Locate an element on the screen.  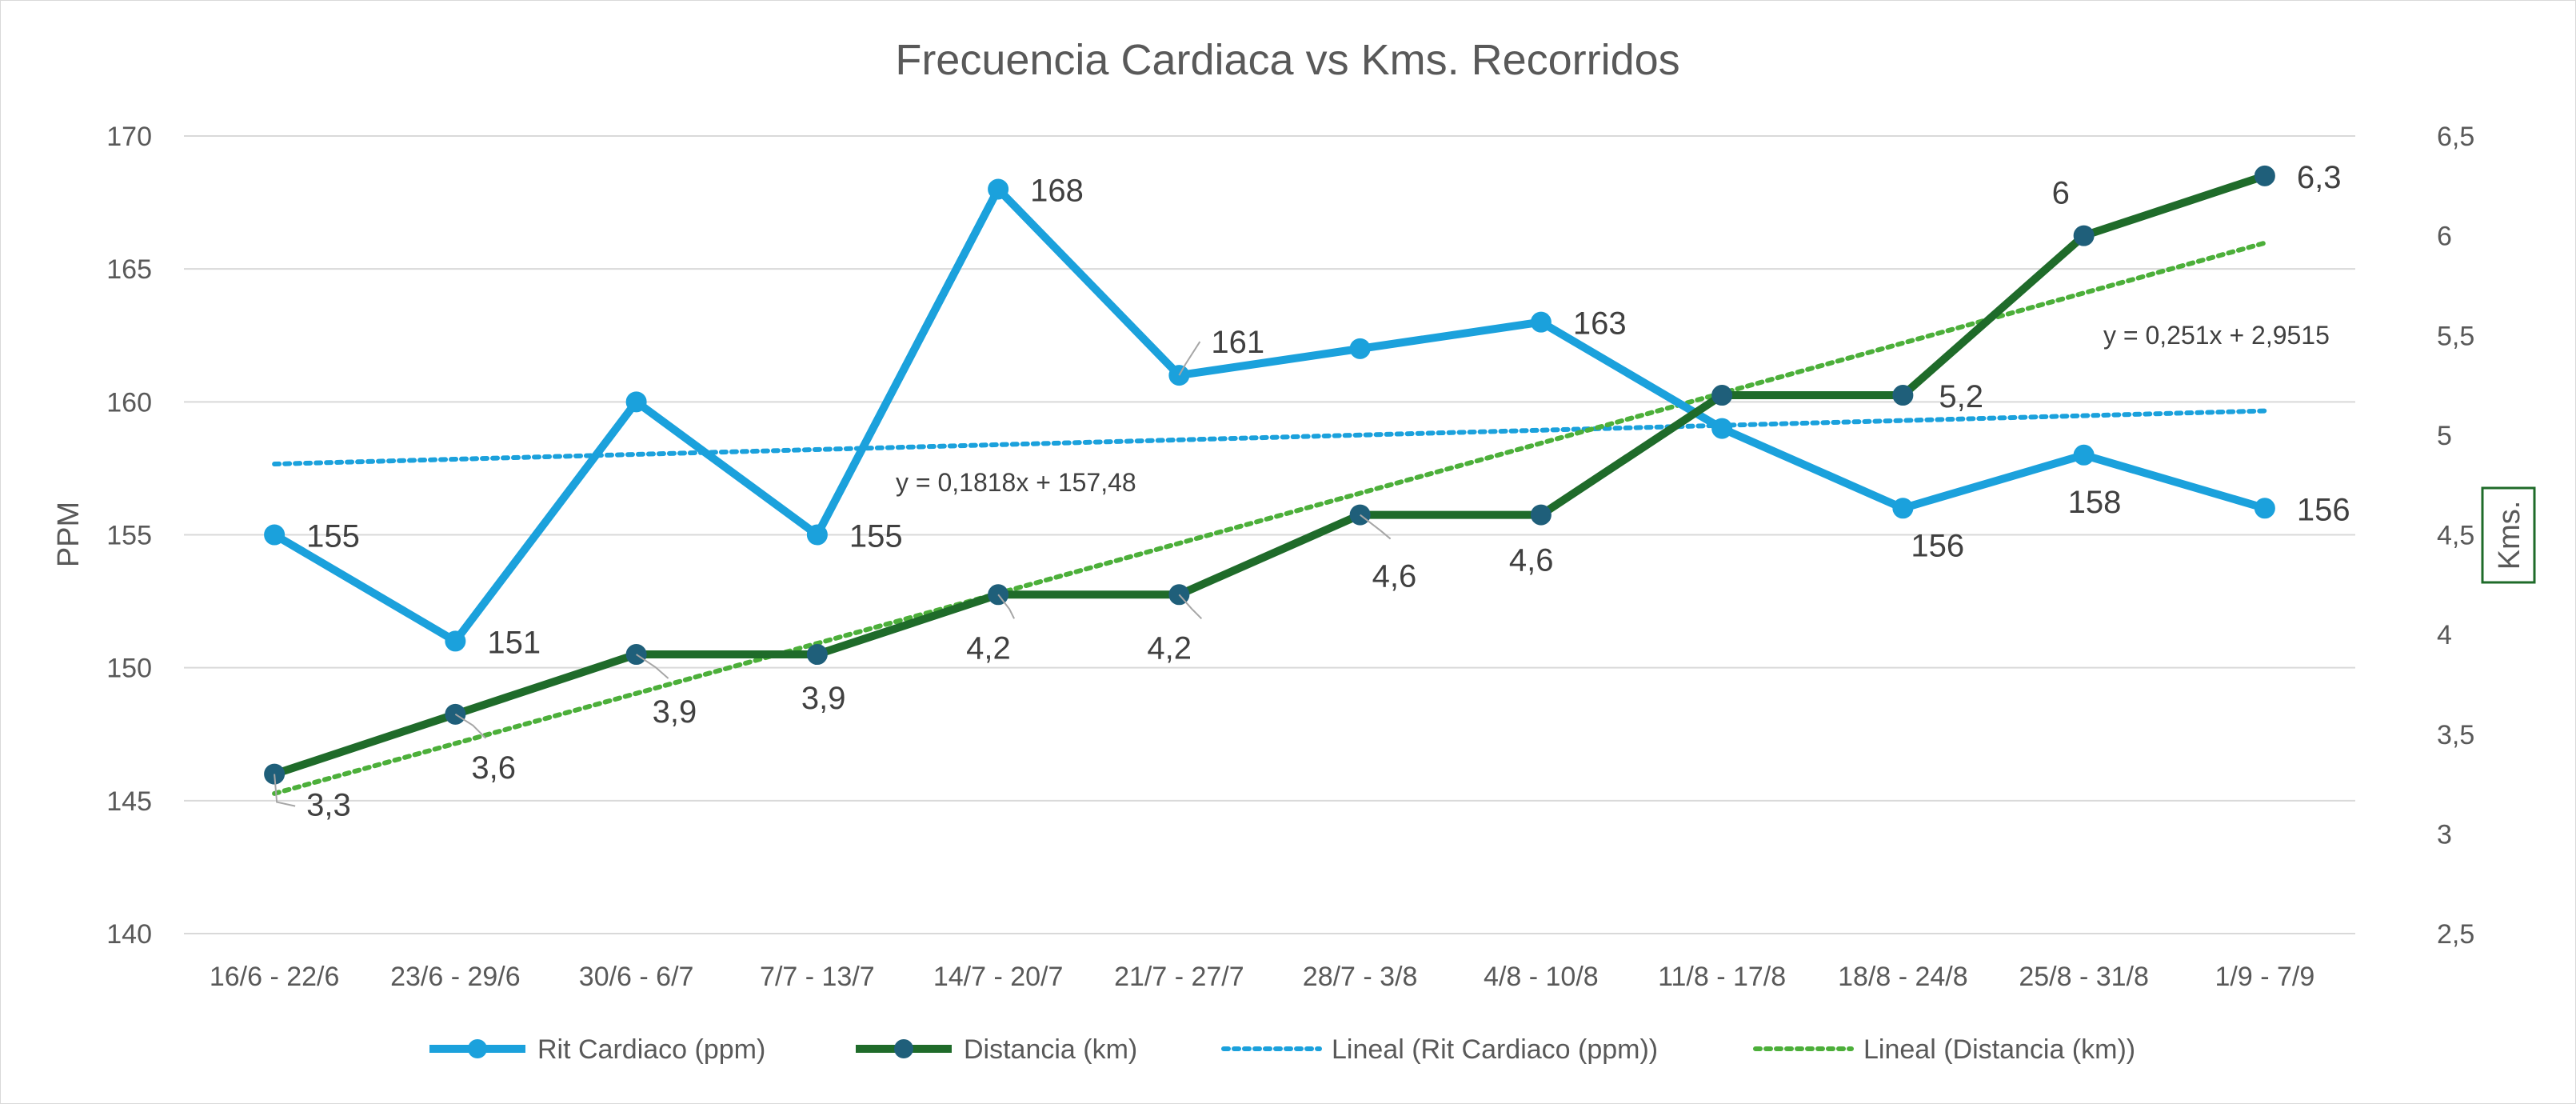
y-tick-label: 155 is located at coordinates (129, 536).